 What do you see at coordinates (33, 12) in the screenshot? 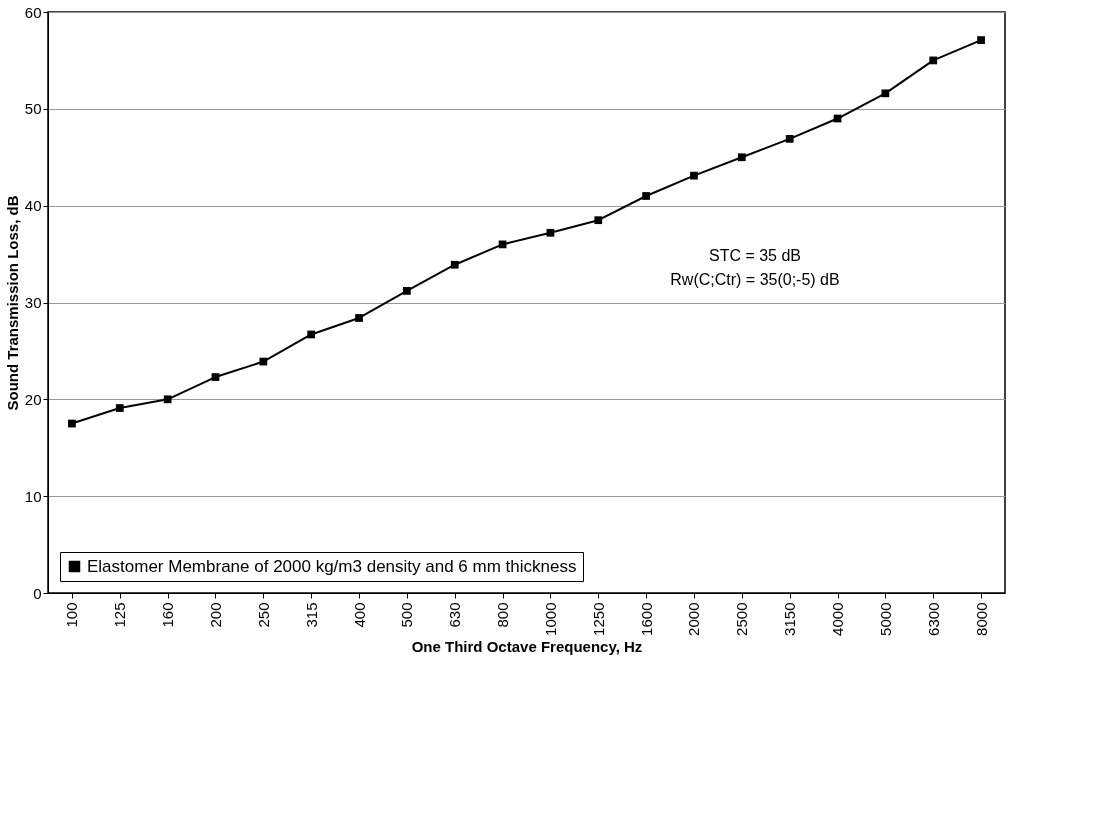
I see `y-tick-label: 60` at bounding box center [33, 12].